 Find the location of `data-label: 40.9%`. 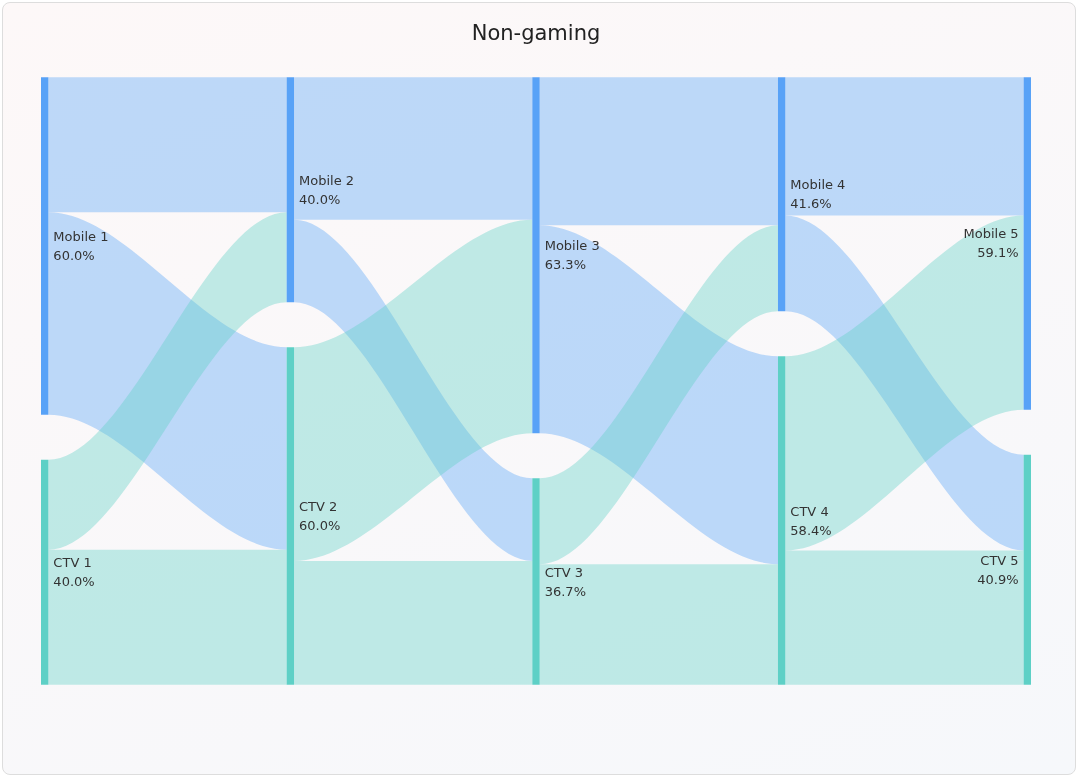

data-label: 40.9% is located at coordinates (998, 579).